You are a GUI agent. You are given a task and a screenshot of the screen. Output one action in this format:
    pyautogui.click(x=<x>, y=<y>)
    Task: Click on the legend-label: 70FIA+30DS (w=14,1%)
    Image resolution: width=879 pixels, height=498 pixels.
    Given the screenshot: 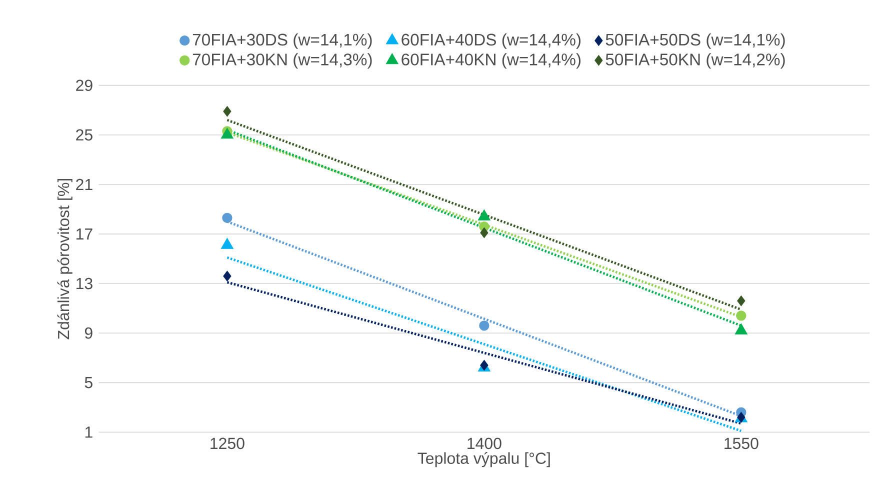 What is the action you would take?
    pyautogui.click(x=282, y=42)
    